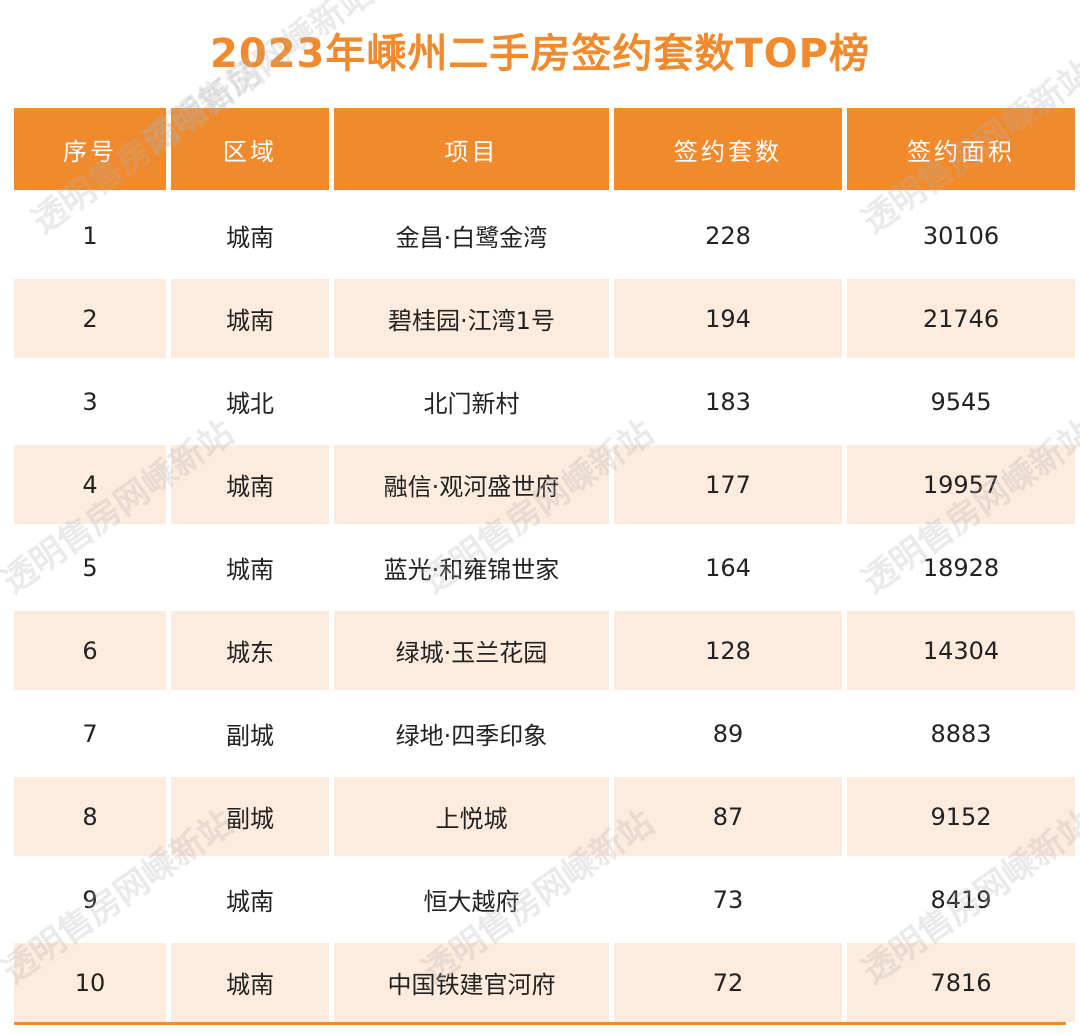  I want to click on table-cell-project: 恒大越府, so click(471, 899).